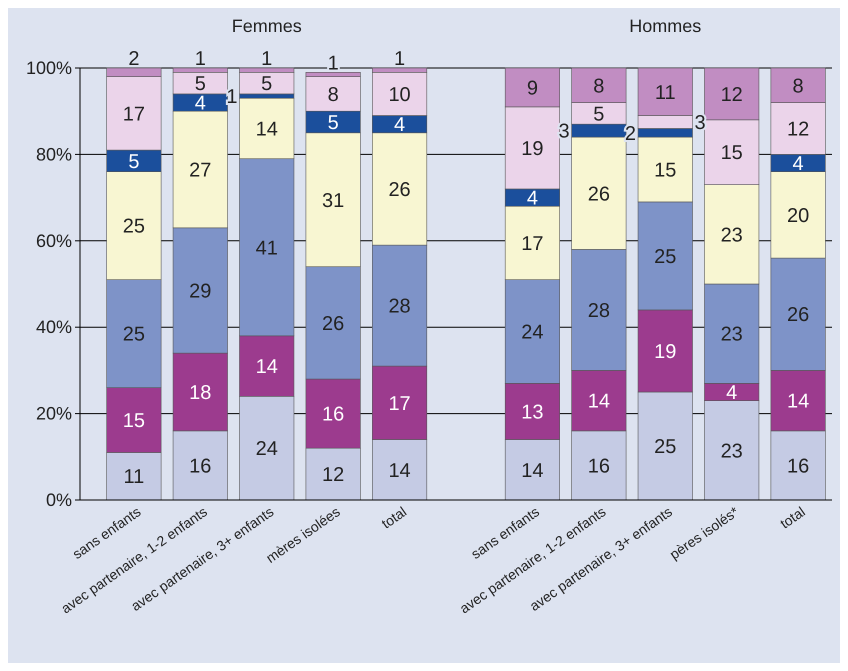 This screenshot has height=671, width=848. I want to click on data-label: 41, so click(267, 248).